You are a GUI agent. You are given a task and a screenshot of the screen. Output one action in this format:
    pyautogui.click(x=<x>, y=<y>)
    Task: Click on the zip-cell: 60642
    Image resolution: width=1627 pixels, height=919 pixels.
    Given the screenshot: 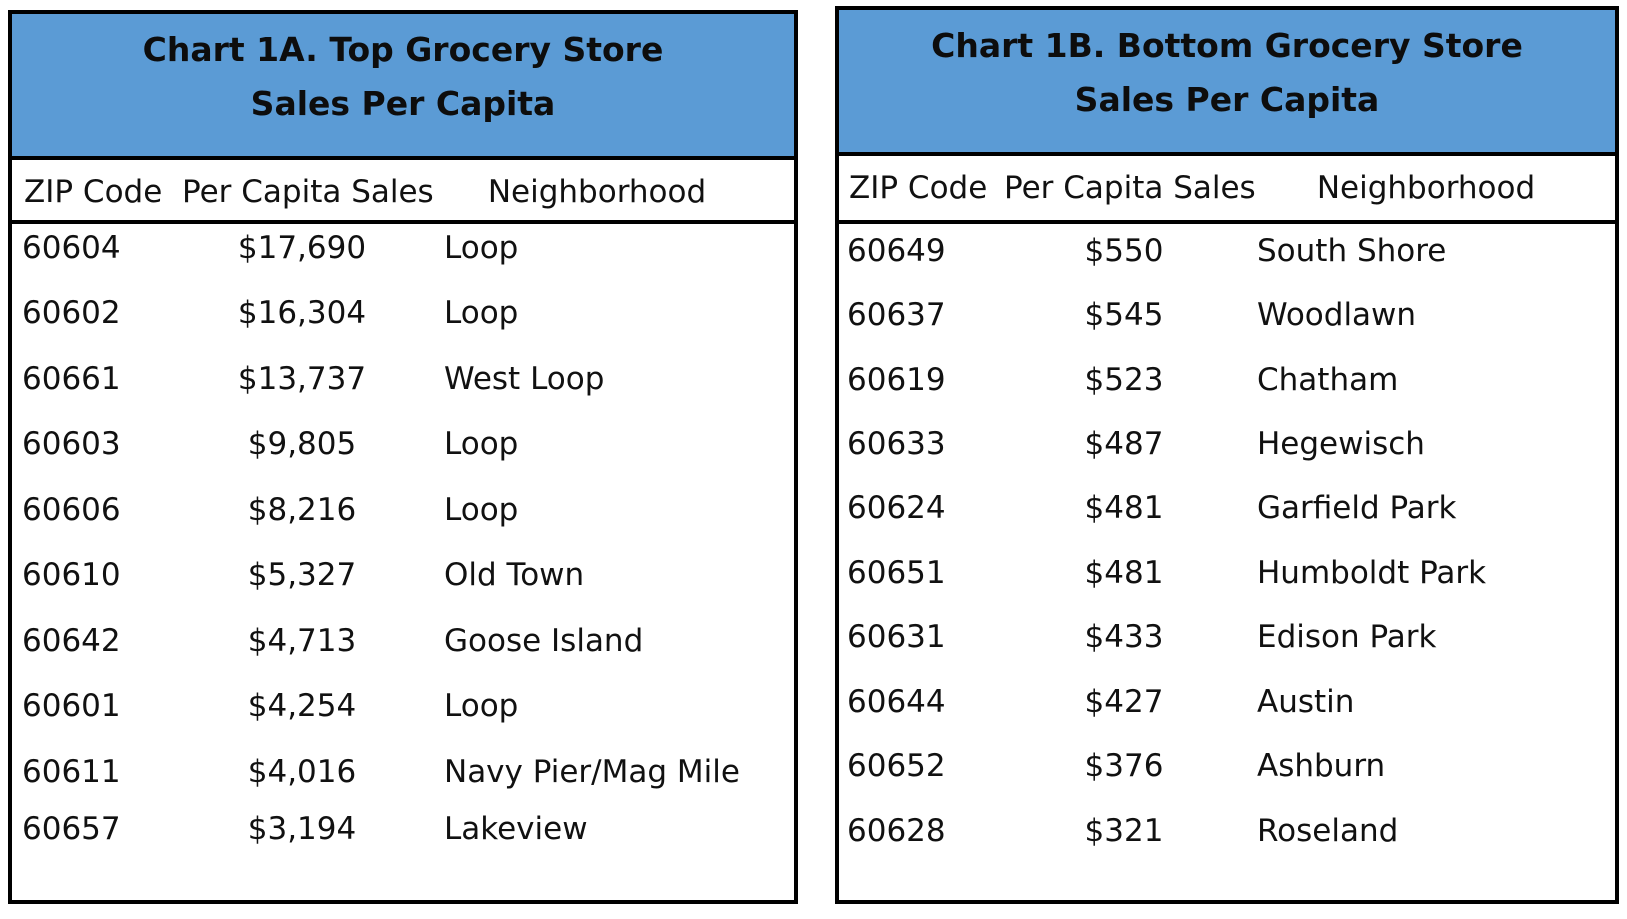 What is the action you would take?
    pyautogui.click(x=71, y=641)
    